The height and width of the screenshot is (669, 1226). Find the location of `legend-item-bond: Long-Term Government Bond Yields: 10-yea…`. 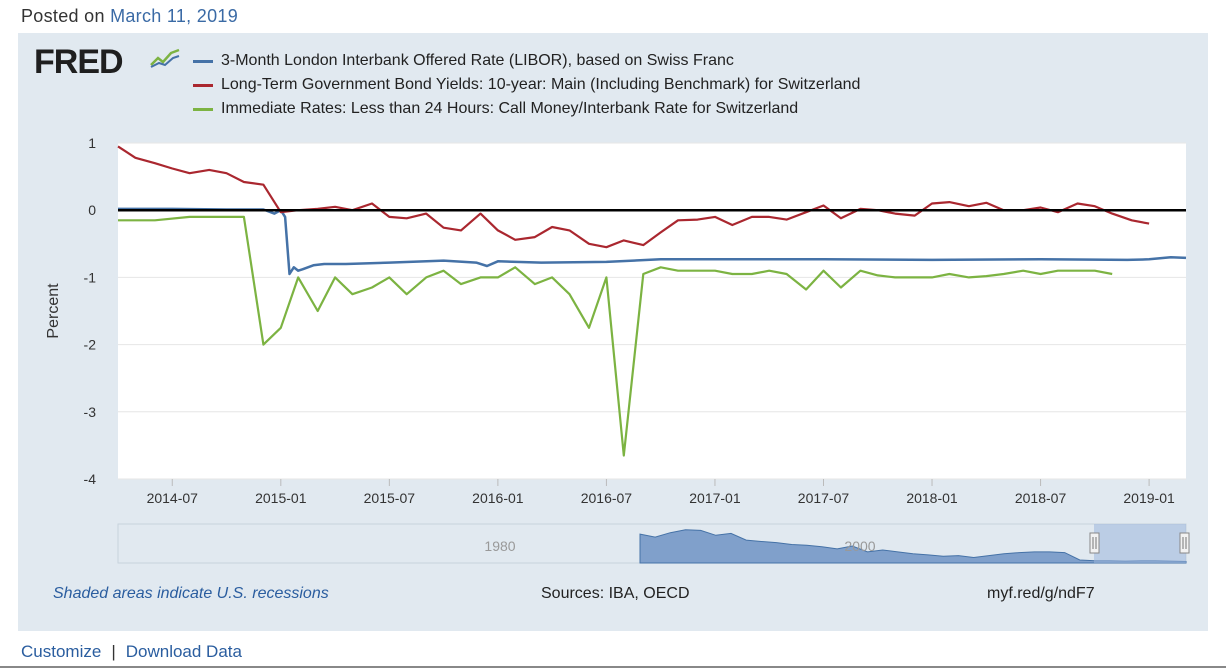

legend-item-bond: Long-Term Government Bond Yields: 10-yea… is located at coordinates (526, 85).